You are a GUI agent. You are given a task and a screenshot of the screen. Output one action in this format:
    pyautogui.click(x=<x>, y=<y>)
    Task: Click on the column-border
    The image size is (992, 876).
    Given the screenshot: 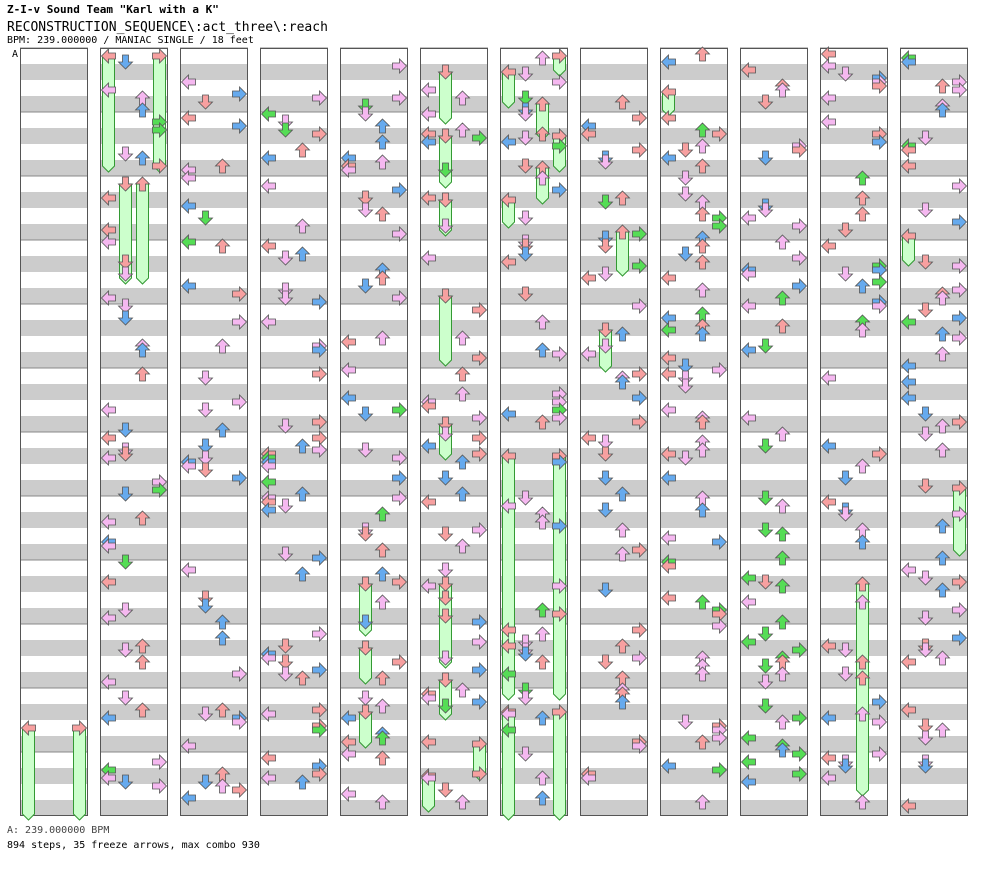 What is the action you would take?
    pyautogui.click(x=134, y=432)
    